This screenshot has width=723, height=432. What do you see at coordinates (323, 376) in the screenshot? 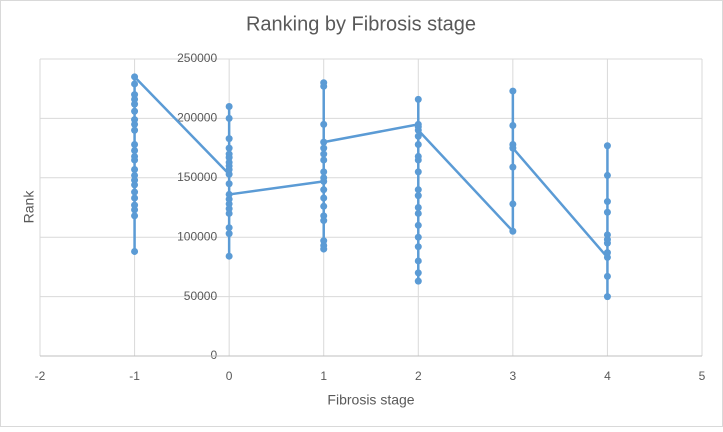
I see `x-tick-label: 1` at bounding box center [323, 376].